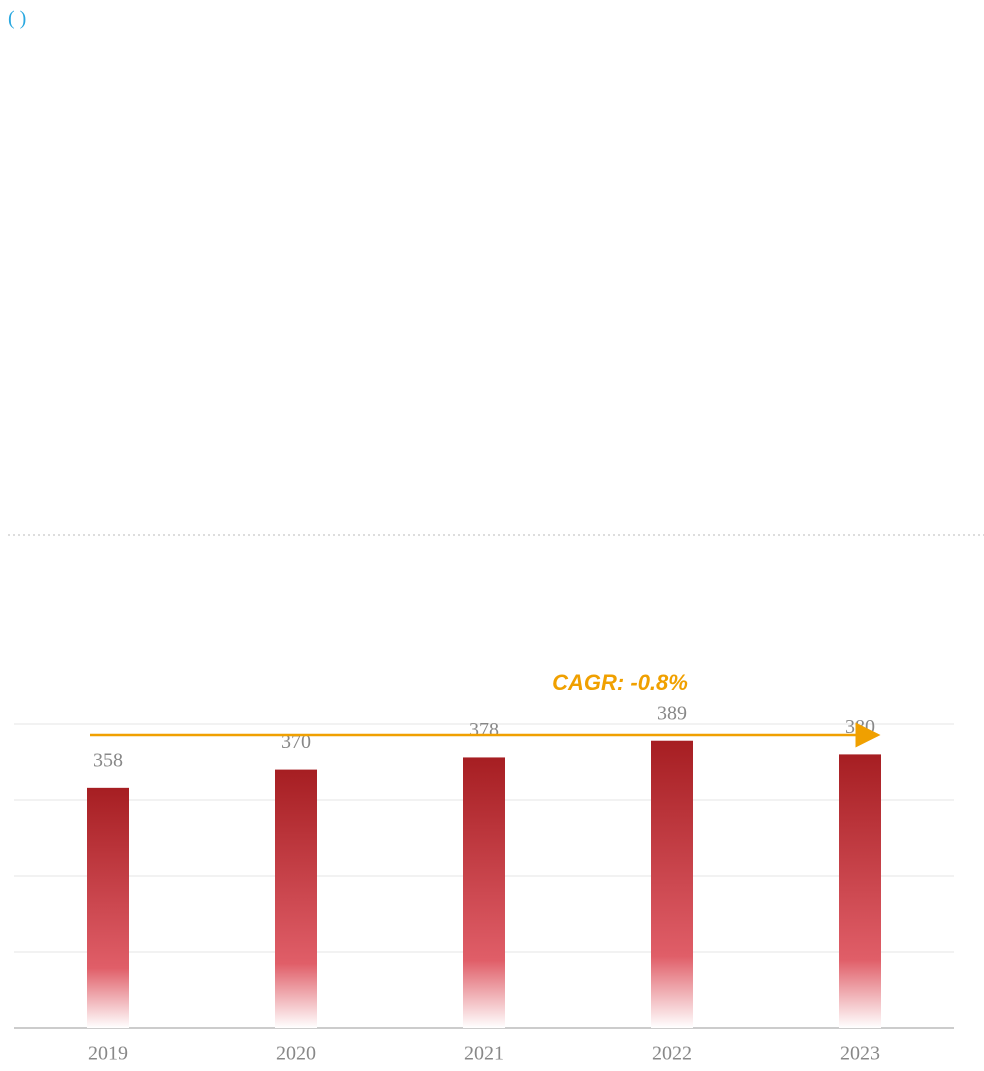 Image resolution: width=984 pixels, height=1071 pixels. I want to click on x-tick-label: 2022, so click(672, 1054).